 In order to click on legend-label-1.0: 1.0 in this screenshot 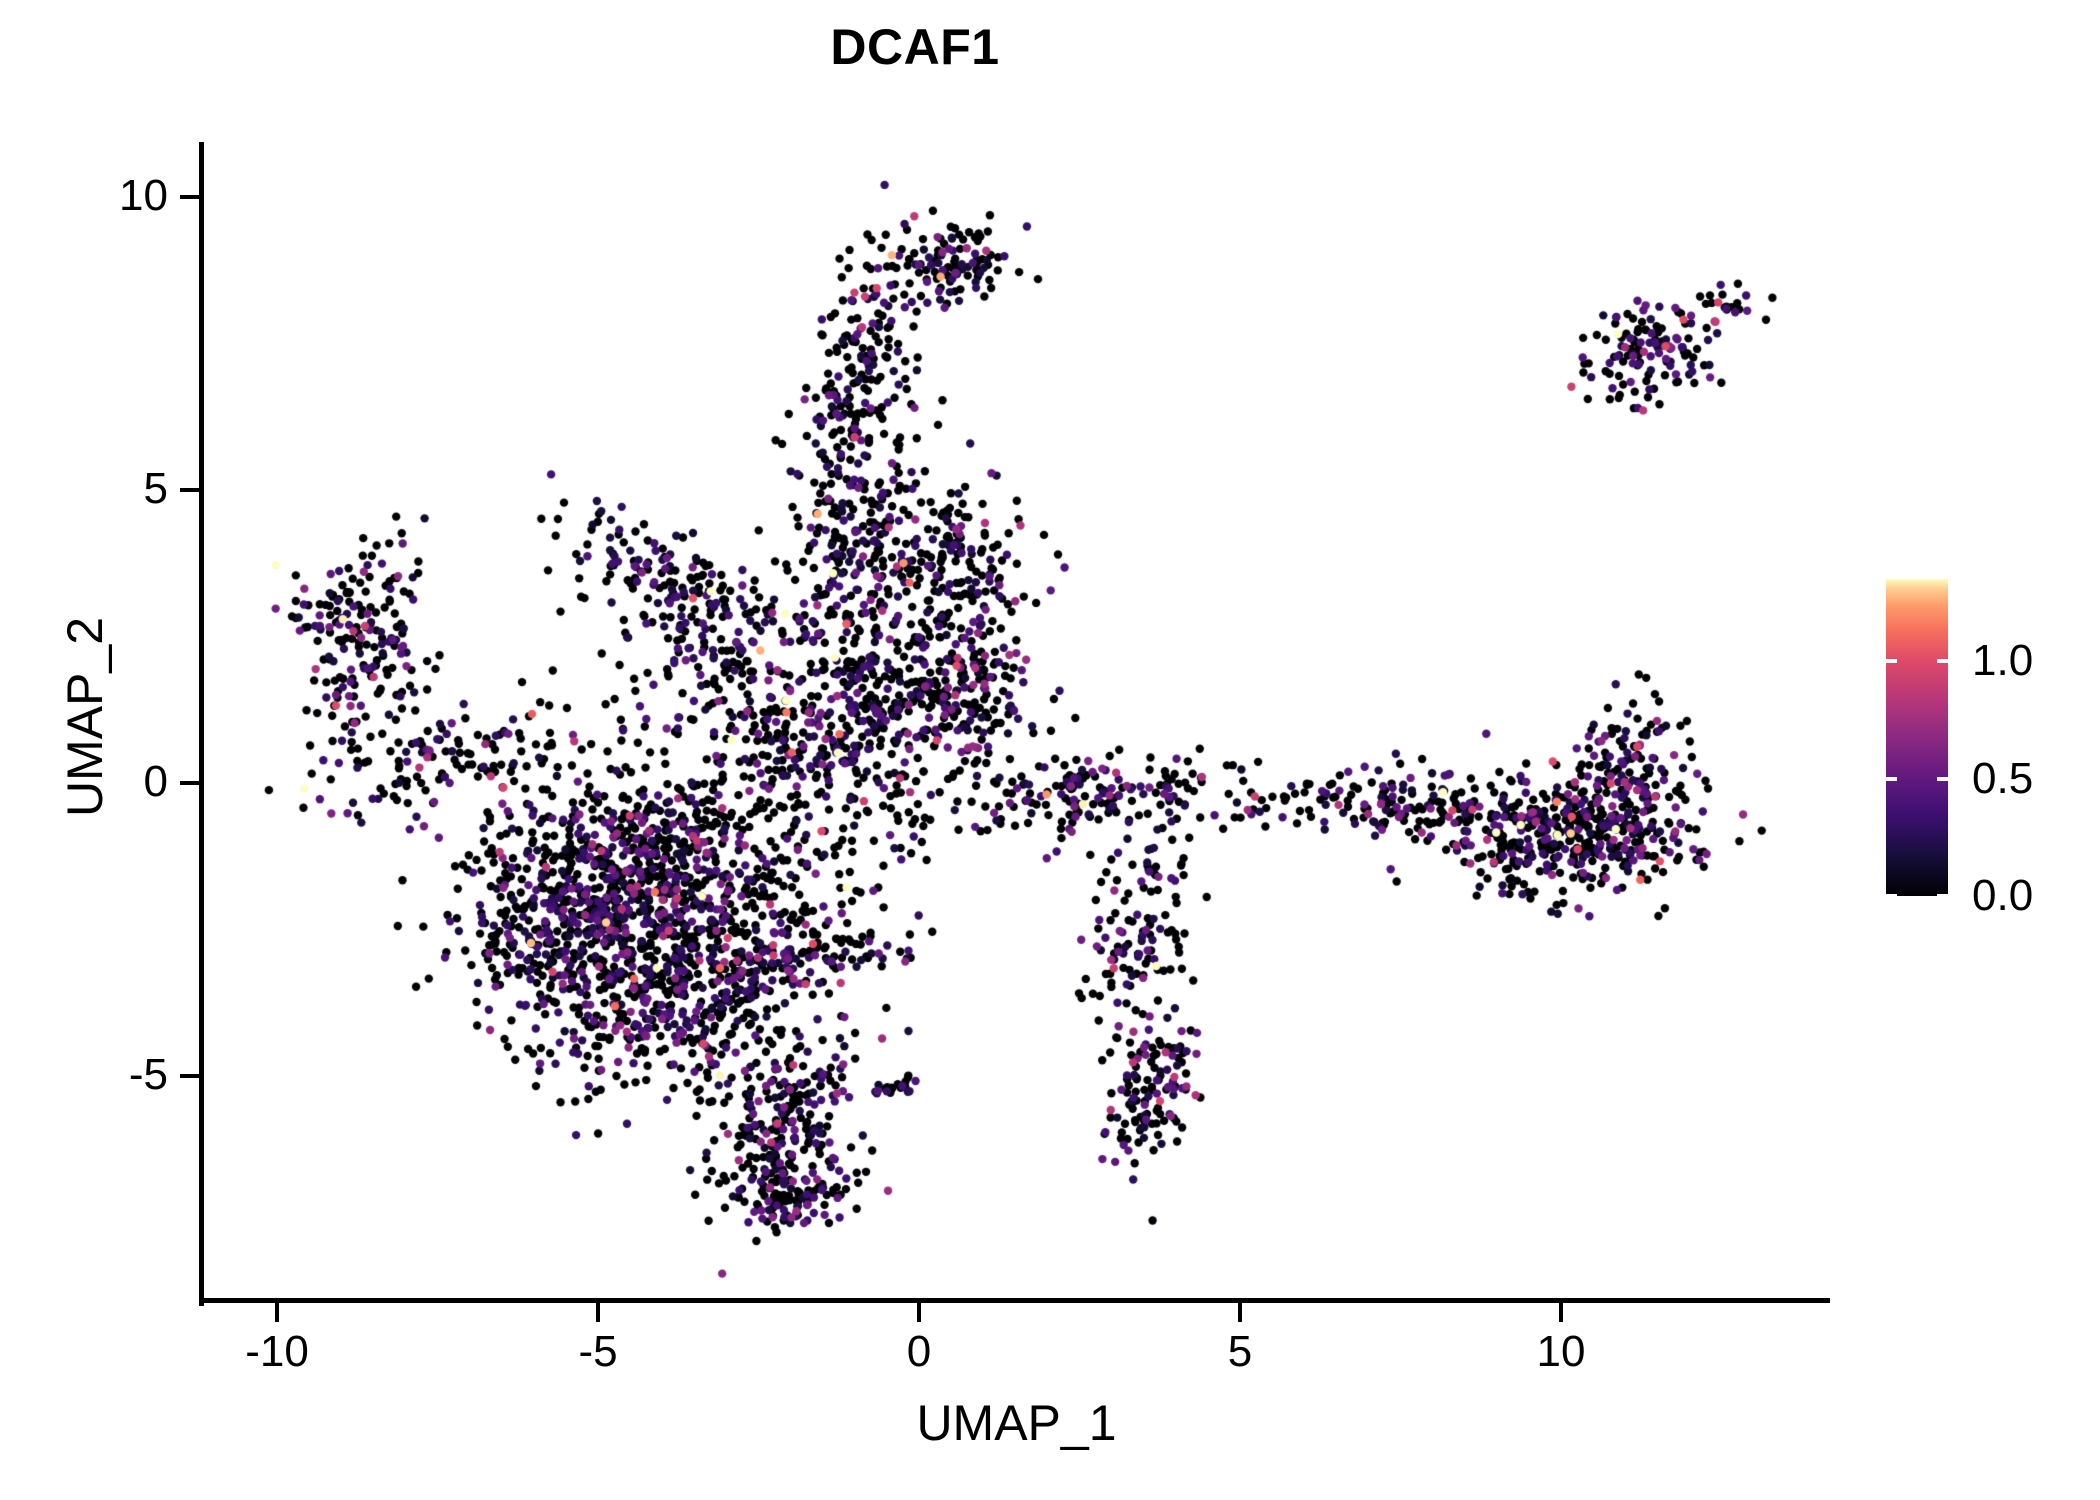, I will do `click(2003, 661)`.